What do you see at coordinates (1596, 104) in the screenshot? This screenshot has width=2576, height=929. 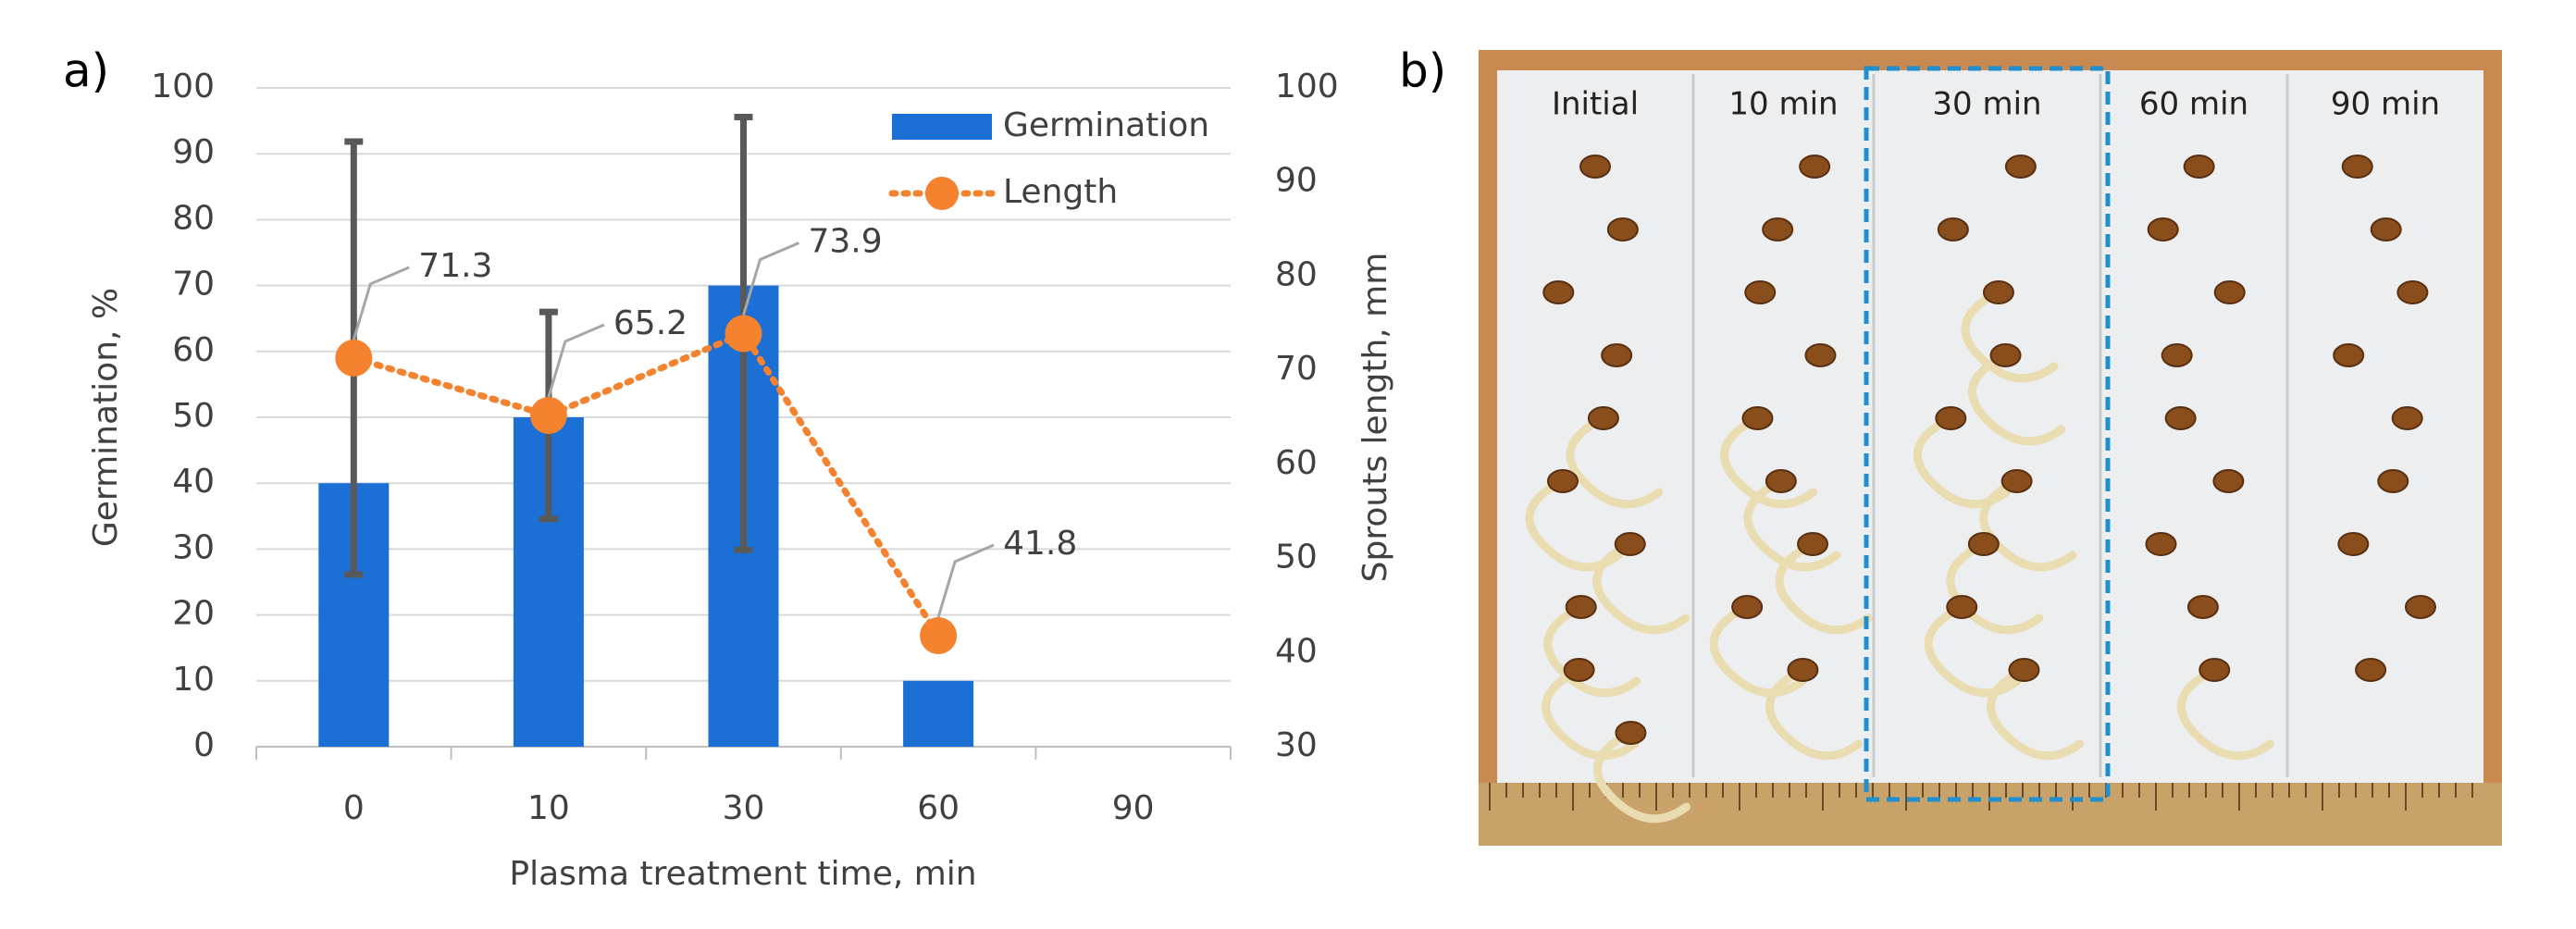 I see `column-label: Initial` at bounding box center [1596, 104].